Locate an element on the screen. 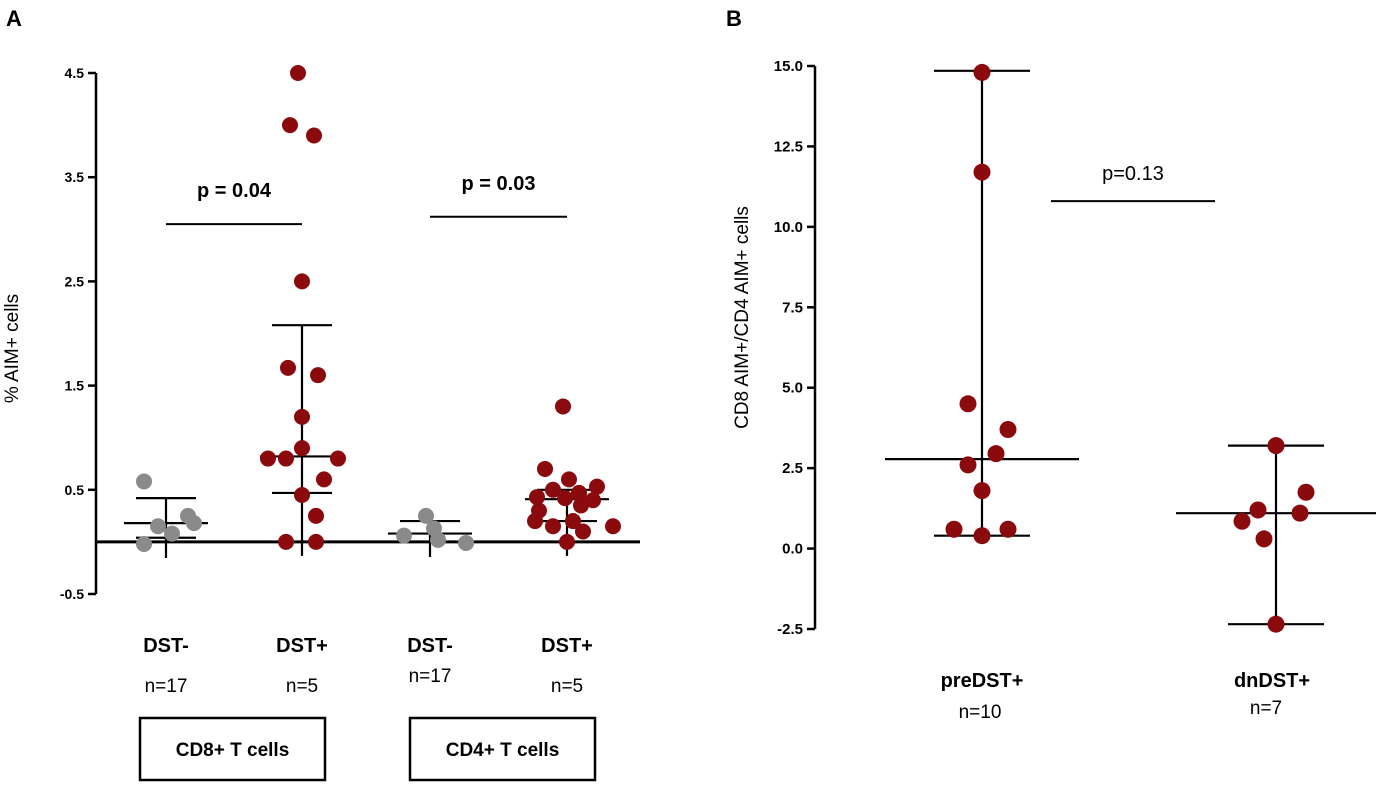 The width and height of the screenshot is (1376, 785). p-value-label: p = 0.04 is located at coordinates (234, 191).